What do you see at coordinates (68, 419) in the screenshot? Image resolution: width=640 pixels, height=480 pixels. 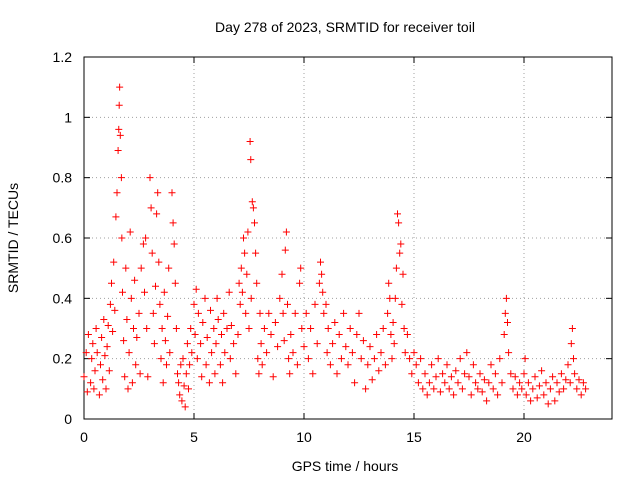 I see `y-tick-label: 0` at bounding box center [68, 419].